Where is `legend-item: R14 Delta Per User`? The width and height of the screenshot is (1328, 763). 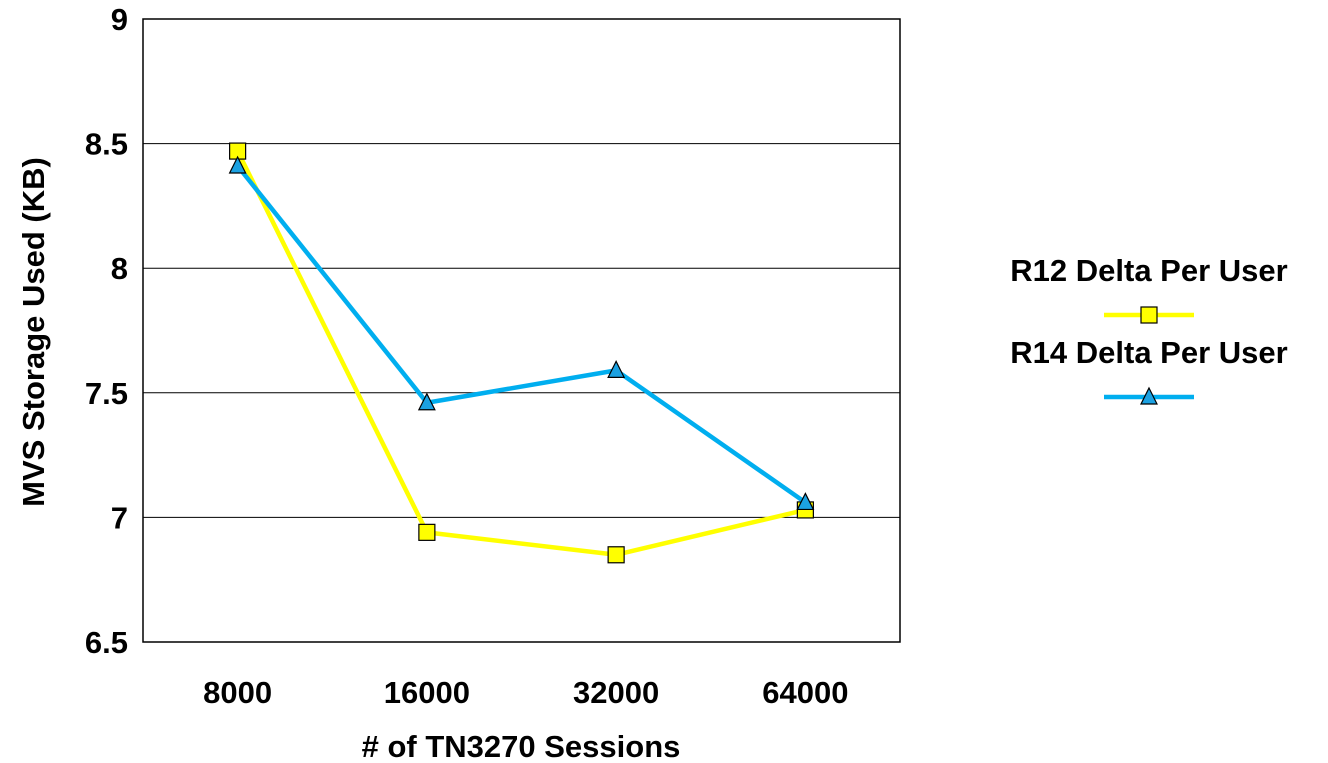
legend-item: R14 Delta Per User is located at coordinates (1149, 370).